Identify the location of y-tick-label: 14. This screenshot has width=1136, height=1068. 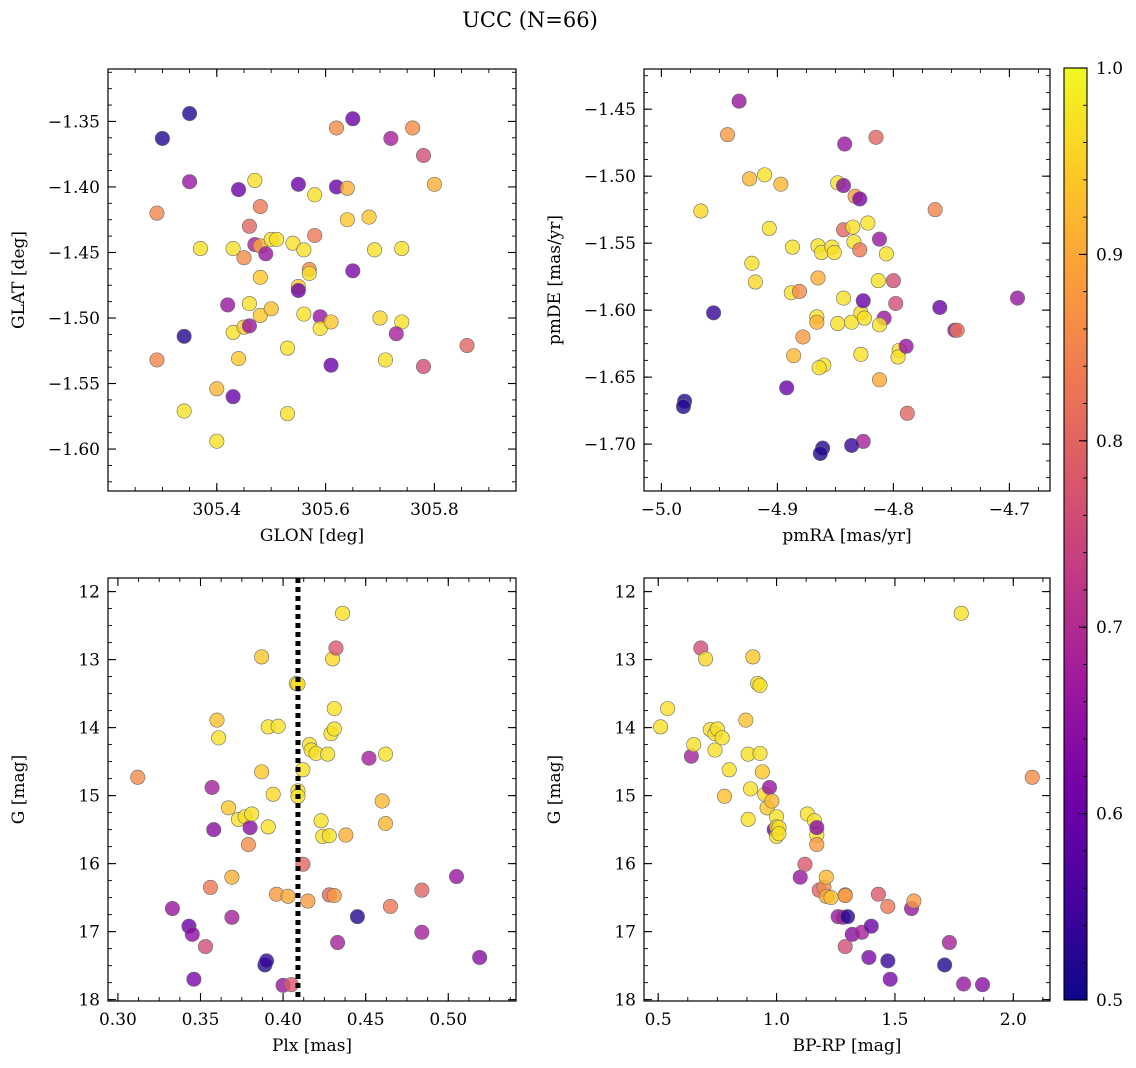
(89, 729).